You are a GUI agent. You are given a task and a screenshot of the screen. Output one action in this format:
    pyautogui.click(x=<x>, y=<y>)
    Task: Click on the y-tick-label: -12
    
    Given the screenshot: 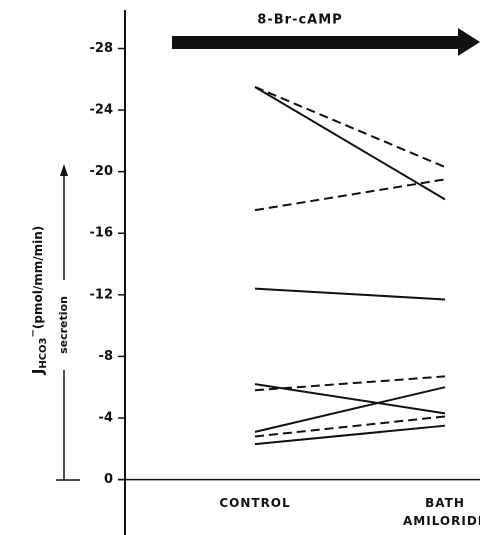 What is the action you would take?
    pyautogui.click(x=102, y=294)
    